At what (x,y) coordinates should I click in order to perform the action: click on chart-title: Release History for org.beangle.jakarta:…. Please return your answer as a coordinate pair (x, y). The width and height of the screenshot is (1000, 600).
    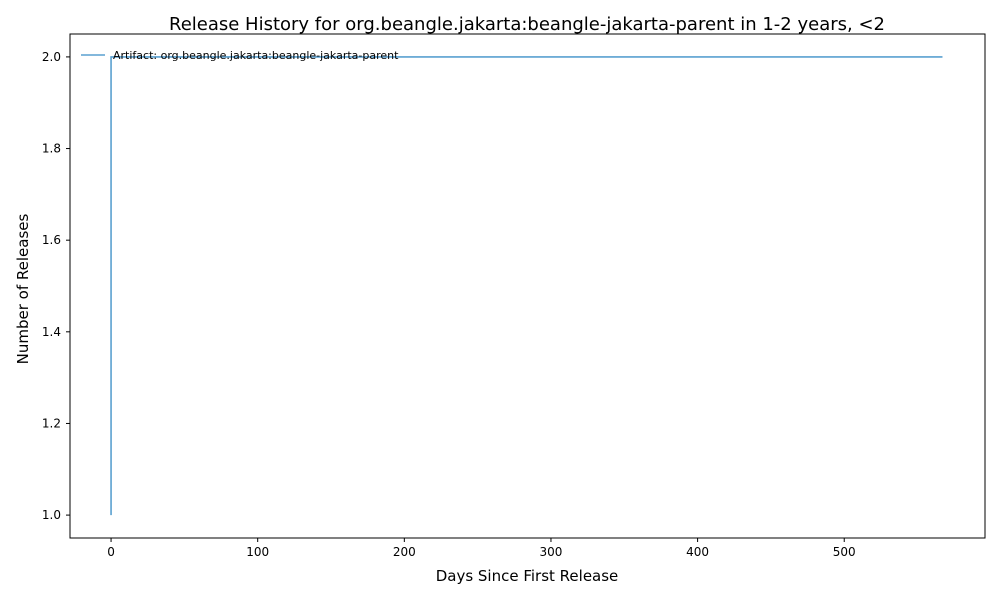
    Looking at the image, I should click on (527, 24).